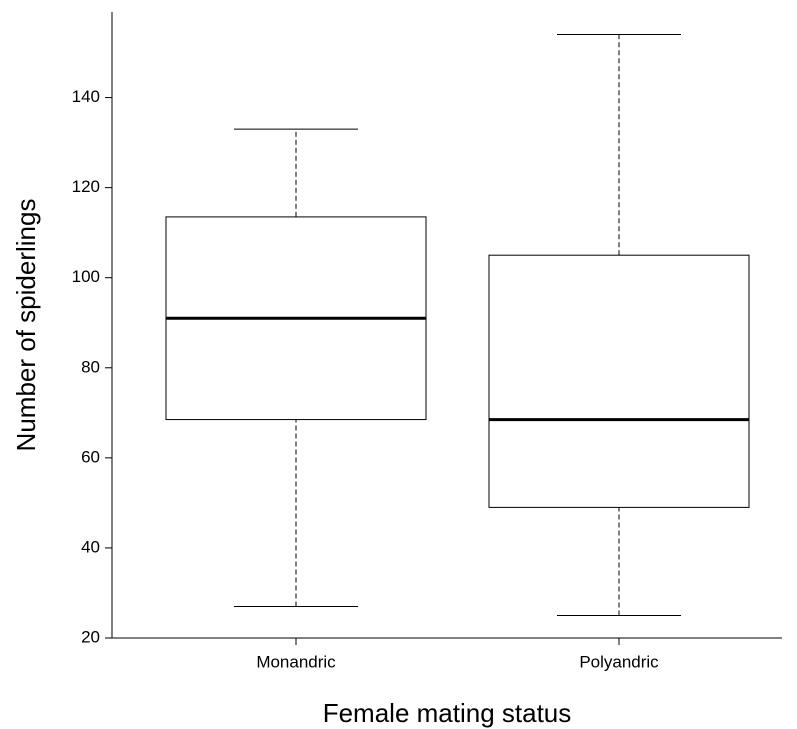 The image size is (797, 729). Describe the element at coordinates (90, 456) in the screenshot. I see `y-tick-label: 60` at that location.